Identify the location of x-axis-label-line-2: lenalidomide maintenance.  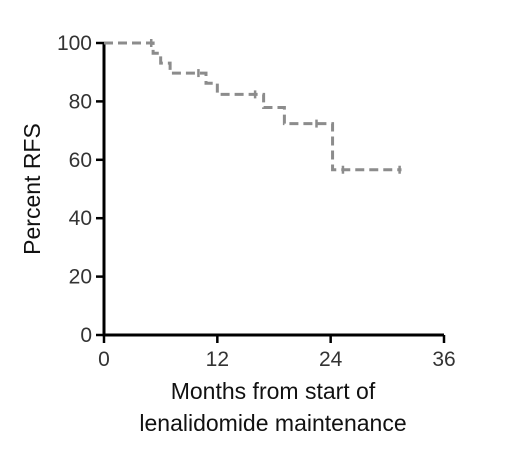
(272, 423).